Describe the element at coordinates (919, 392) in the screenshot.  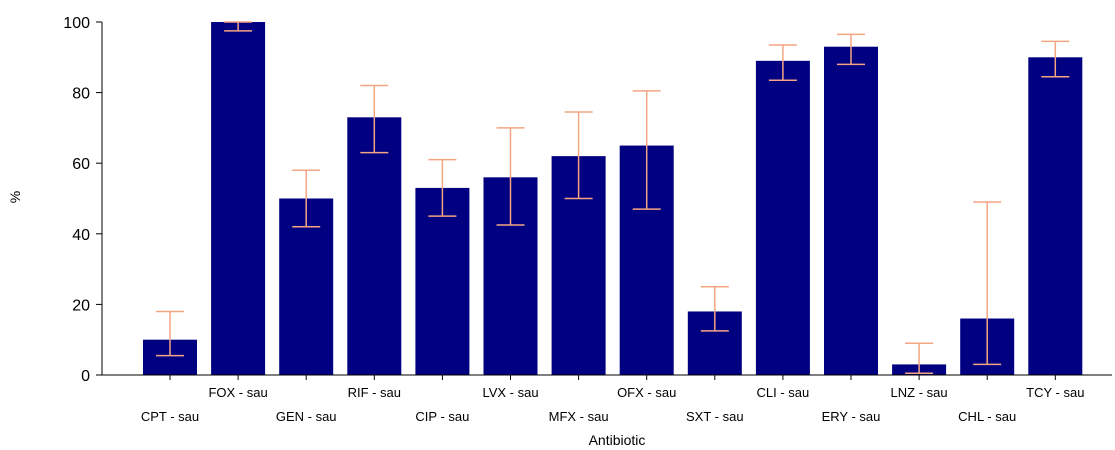
I see `x-tick-label: LNZ - sau` at that location.